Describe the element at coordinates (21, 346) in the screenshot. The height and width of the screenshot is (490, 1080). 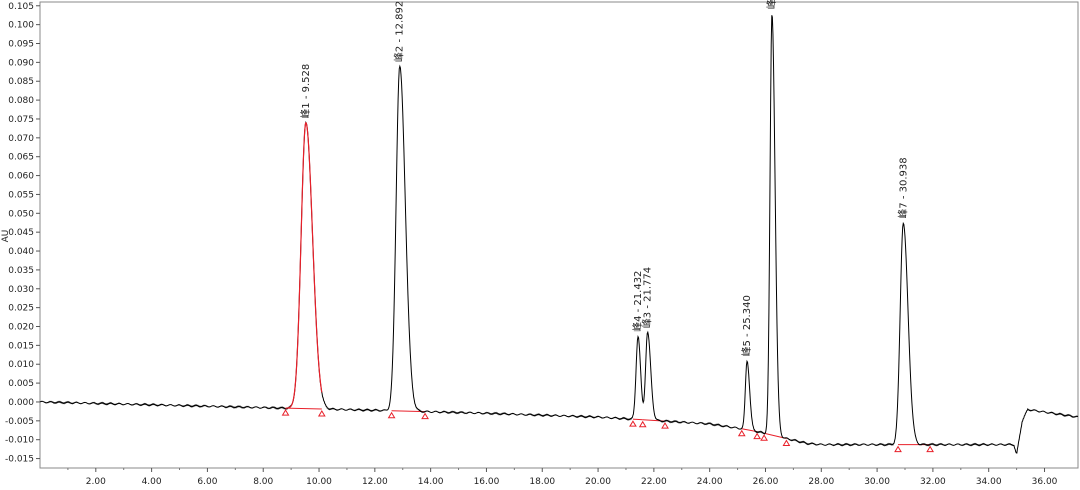
I see `y-tick-label: 0.015` at that location.